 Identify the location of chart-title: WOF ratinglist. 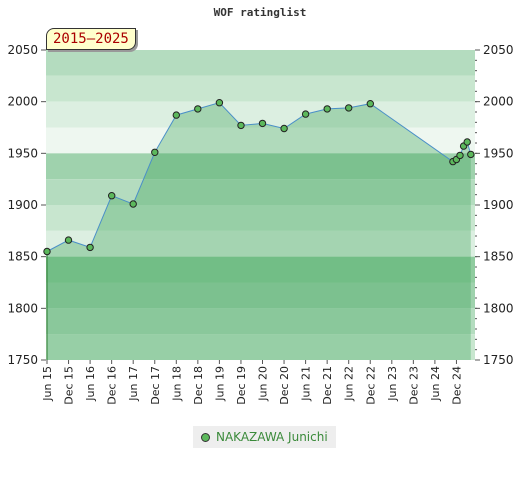
(260, 12).